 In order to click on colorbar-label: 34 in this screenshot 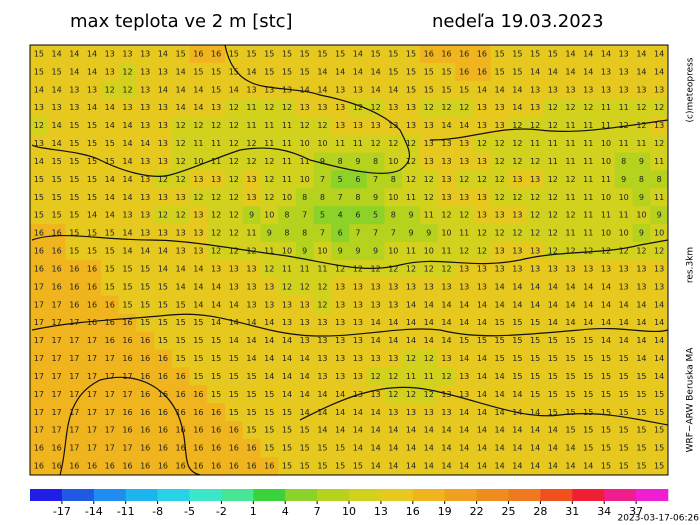, I will do `click(604, 511)`.